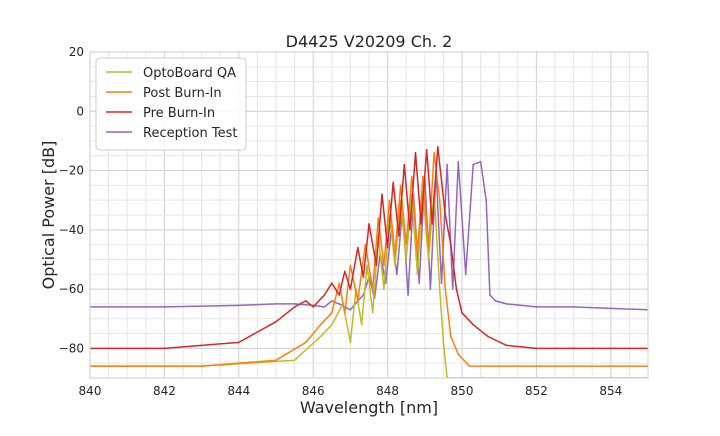  What do you see at coordinates (369, 407) in the screenshot?
I see `x-axis-label: Wavelength [nm]` at bounding box center [369, 407].